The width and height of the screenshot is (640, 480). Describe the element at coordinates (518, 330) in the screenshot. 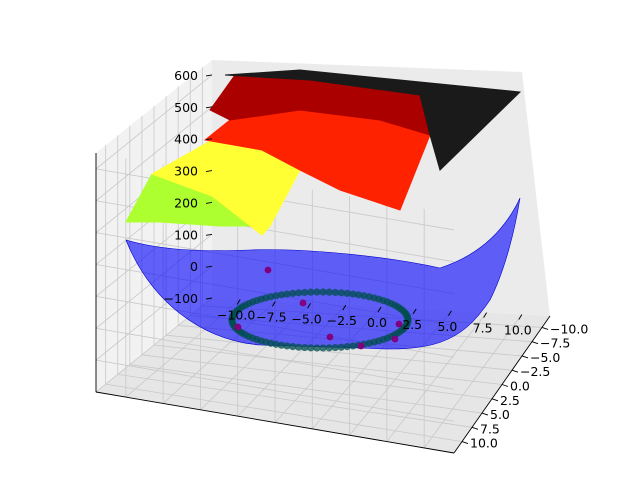

I see `x-tick-label: 10.0` at that location.